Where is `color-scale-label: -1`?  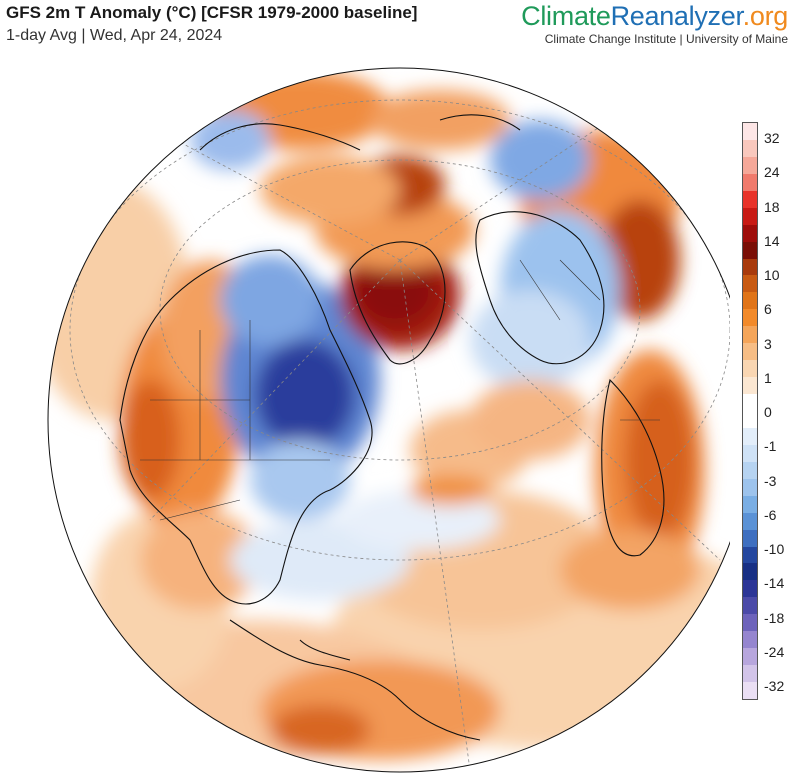
color-scale-label: -1 is located at coordinates (770, 446).